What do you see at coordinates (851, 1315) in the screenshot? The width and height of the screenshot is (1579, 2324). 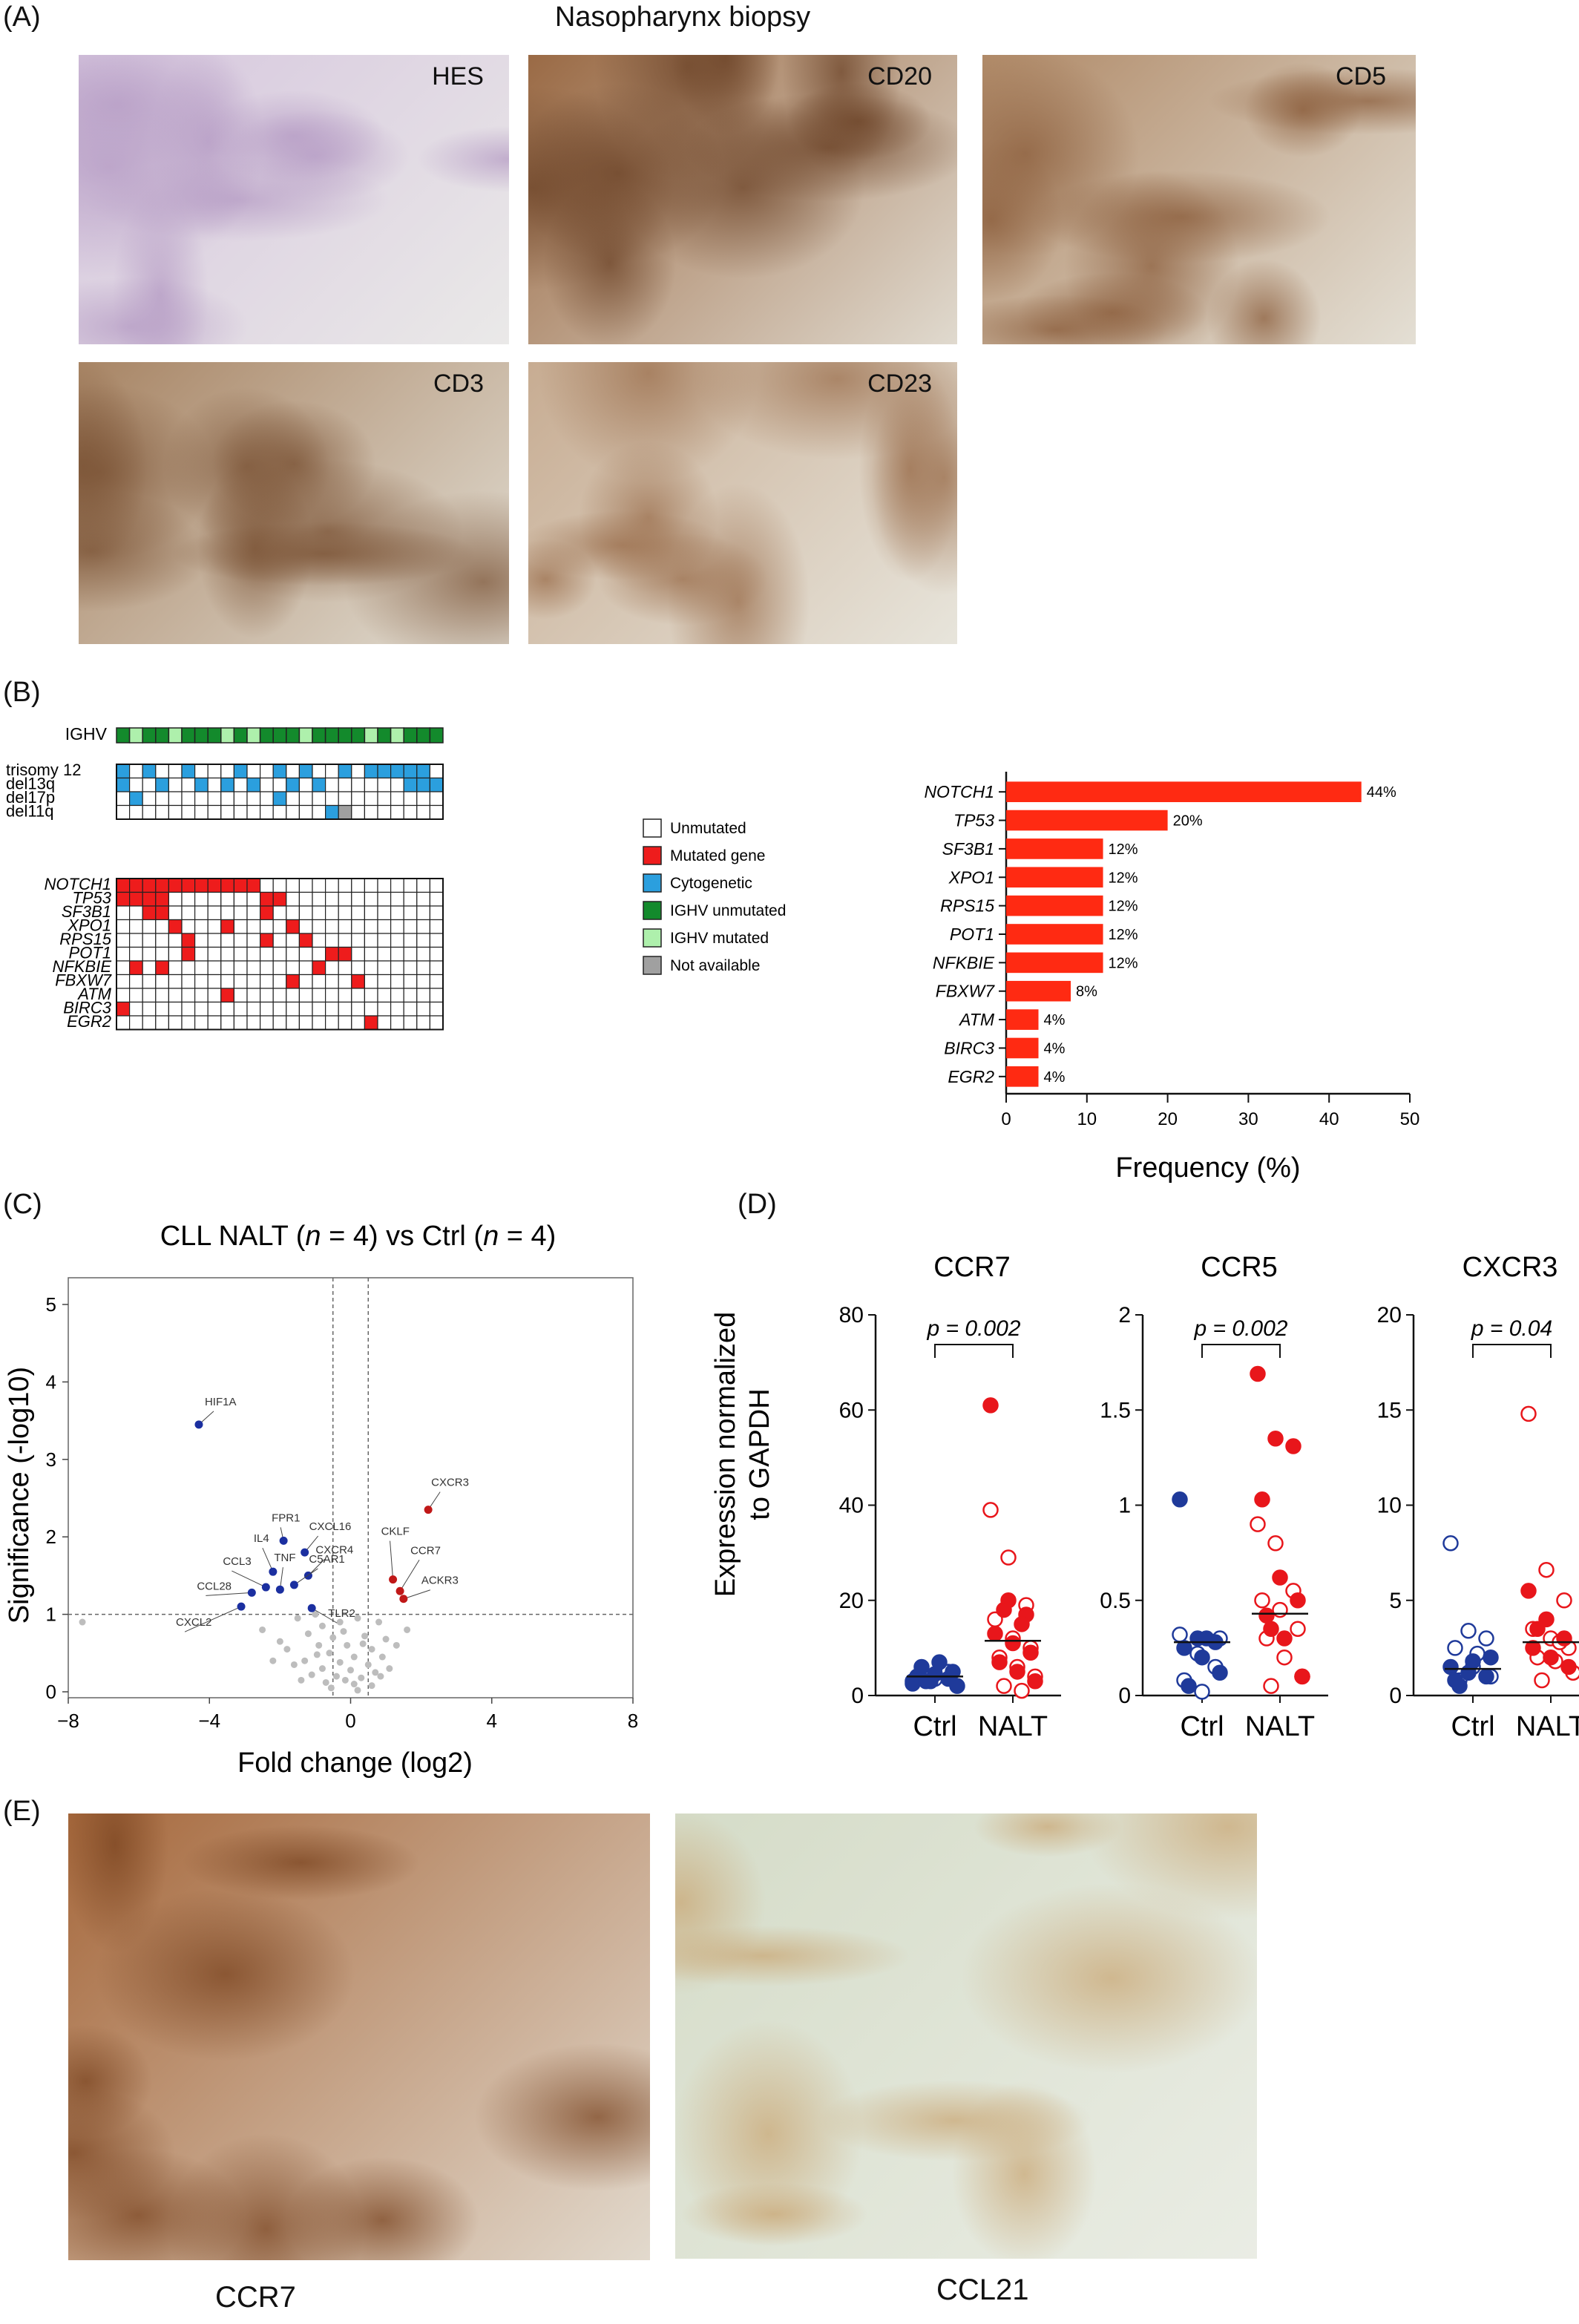 I see `y-tick-label: 80` at bounding box center [851, 1315].